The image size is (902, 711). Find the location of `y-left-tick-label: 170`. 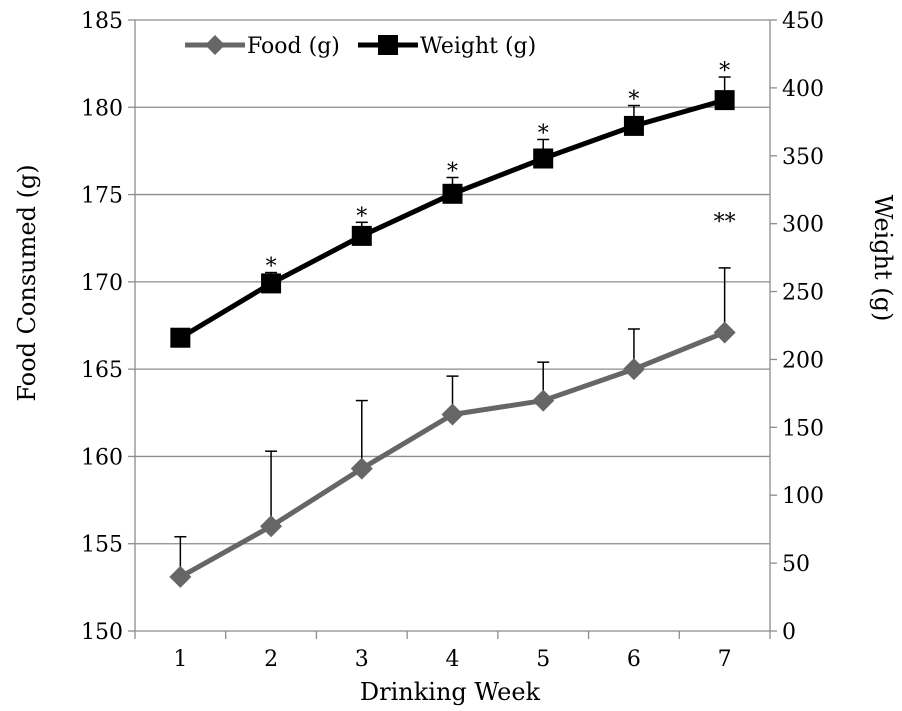

y-left-tick-label: 170 is located at coordinates (102, 283).